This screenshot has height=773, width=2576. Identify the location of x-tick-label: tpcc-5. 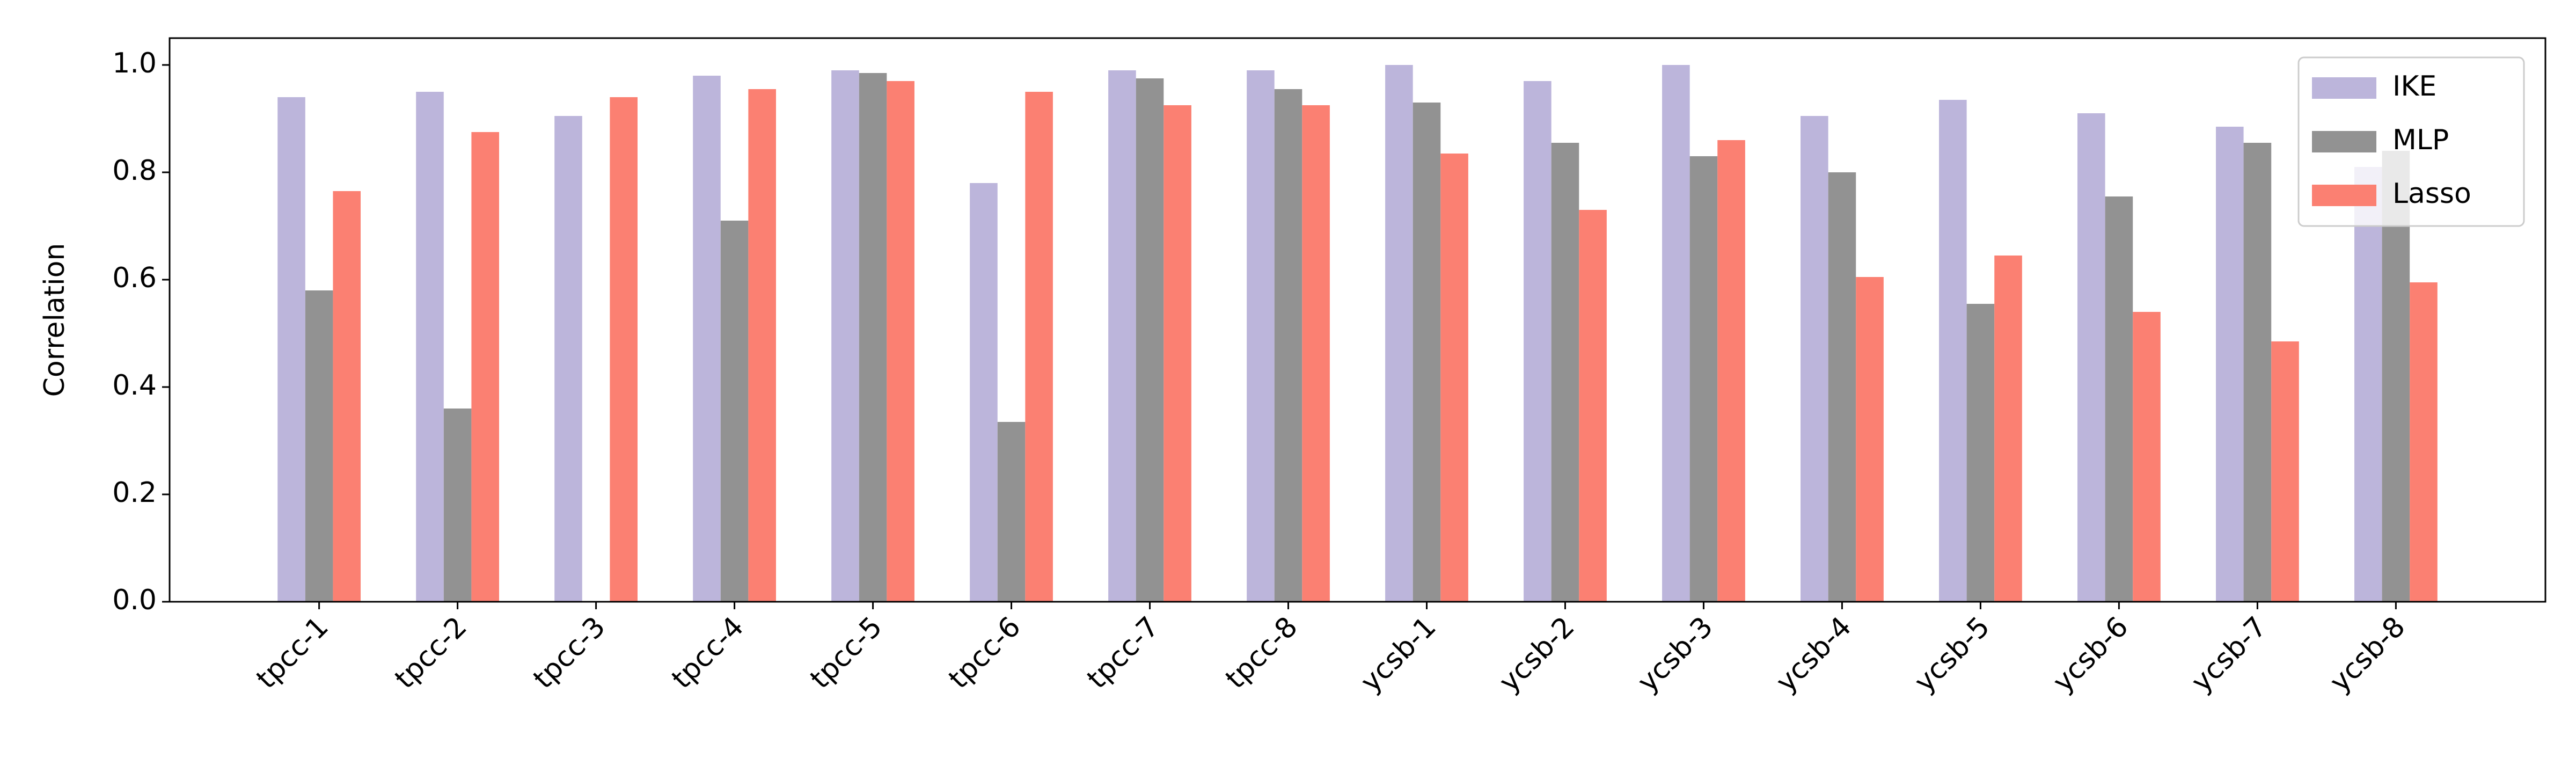
(846, 653).